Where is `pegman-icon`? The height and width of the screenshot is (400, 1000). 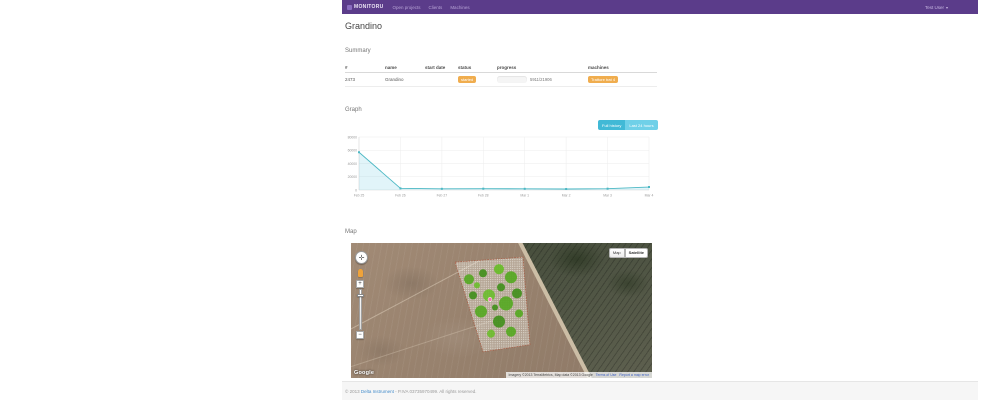 pegman-icon is located at coordinates (360, 273).